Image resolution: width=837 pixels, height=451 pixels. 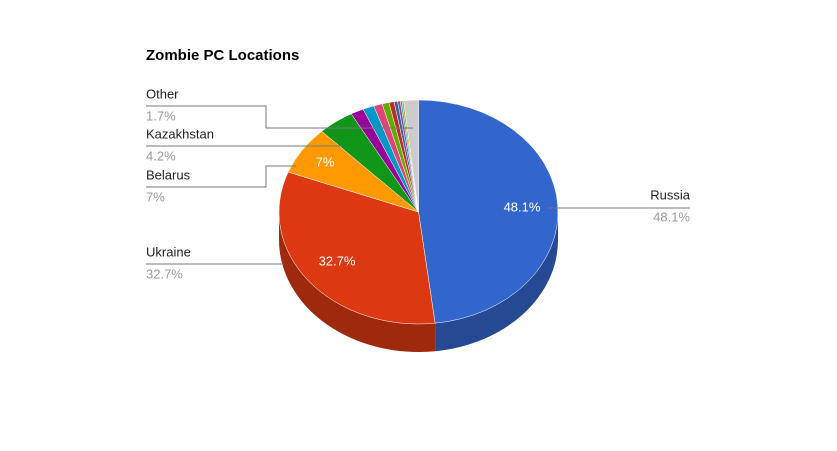 I want to click on legend-value: 48.1%, so click(x=671, y=216).